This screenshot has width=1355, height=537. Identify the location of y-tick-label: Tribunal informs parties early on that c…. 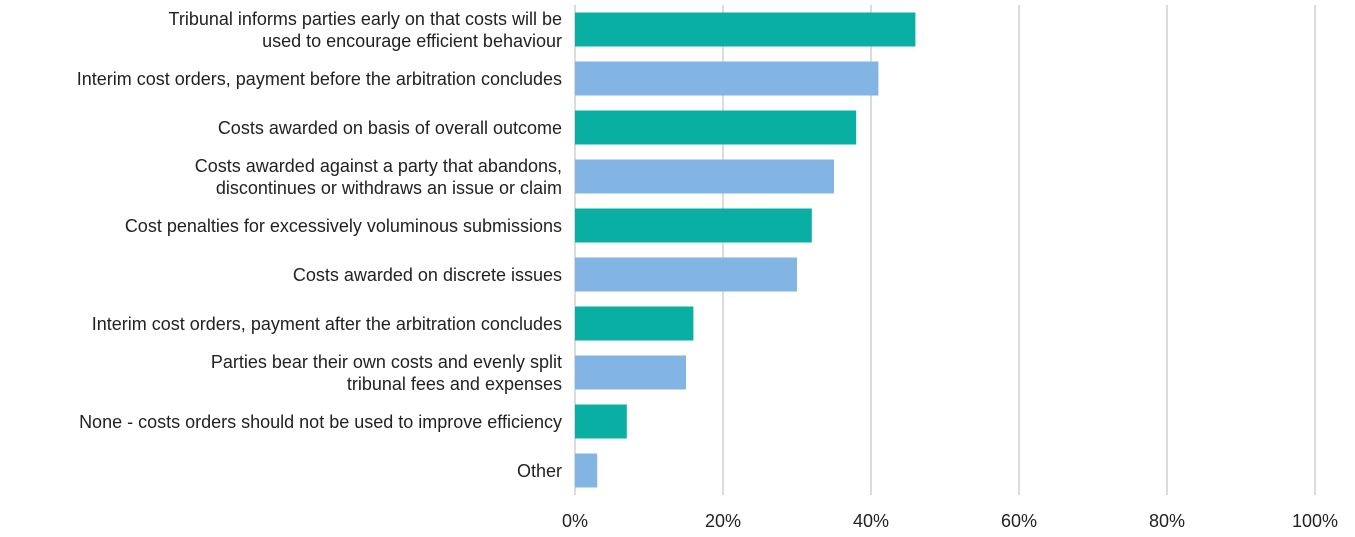
(365, 29).